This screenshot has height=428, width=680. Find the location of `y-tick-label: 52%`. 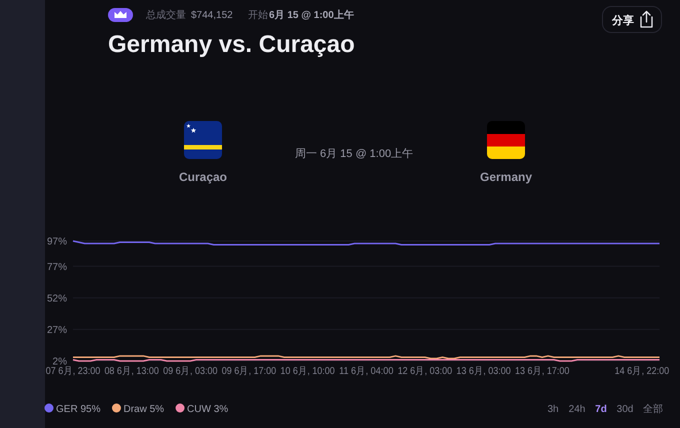

y-tick-label: 52% is located at coordinates (57, 298).